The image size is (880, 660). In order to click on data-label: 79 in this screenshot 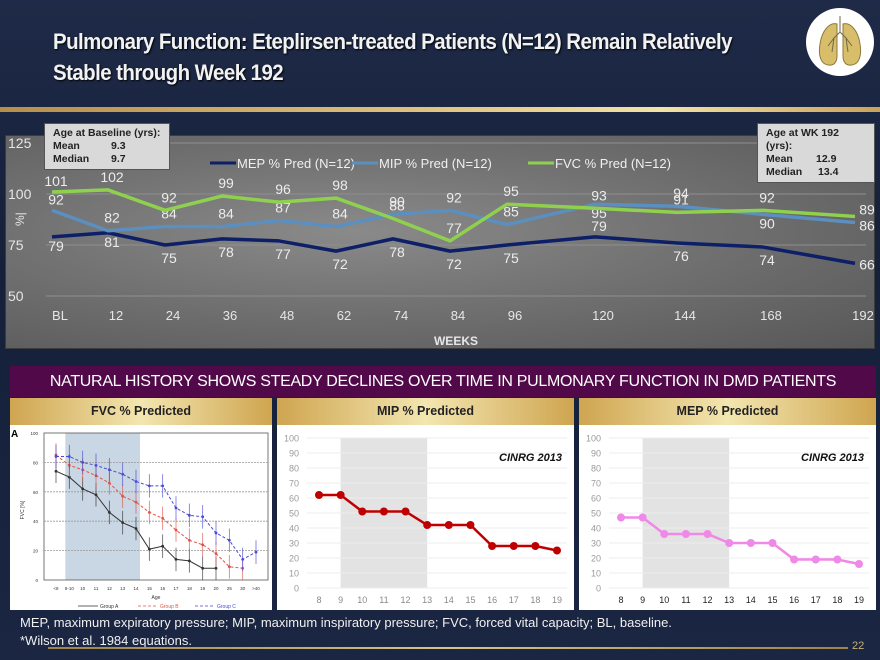, I will do `click(56, 246)`.